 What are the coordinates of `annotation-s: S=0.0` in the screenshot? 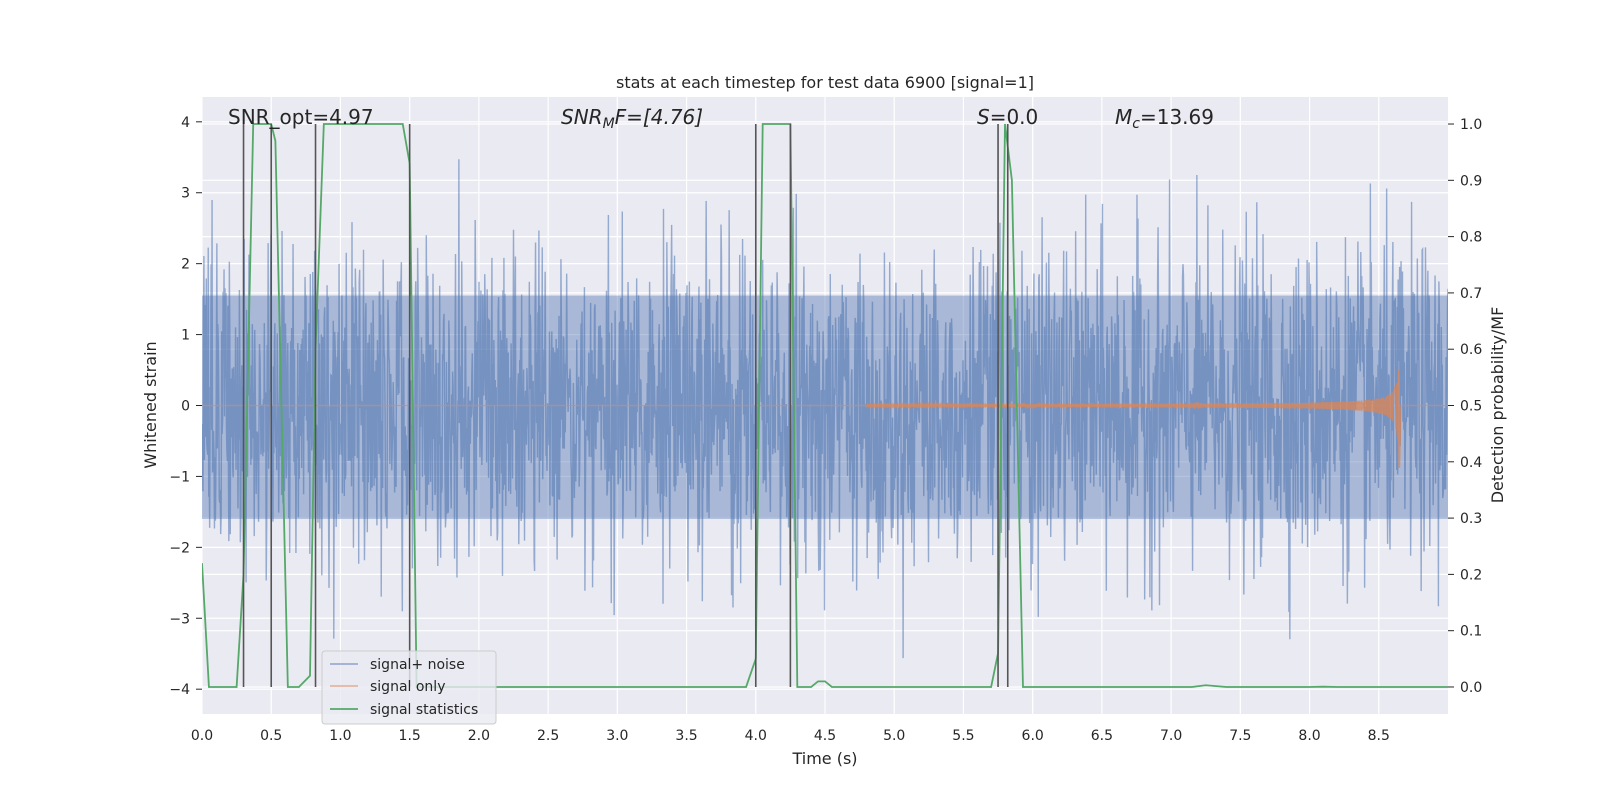 It's located at (1007, 117).